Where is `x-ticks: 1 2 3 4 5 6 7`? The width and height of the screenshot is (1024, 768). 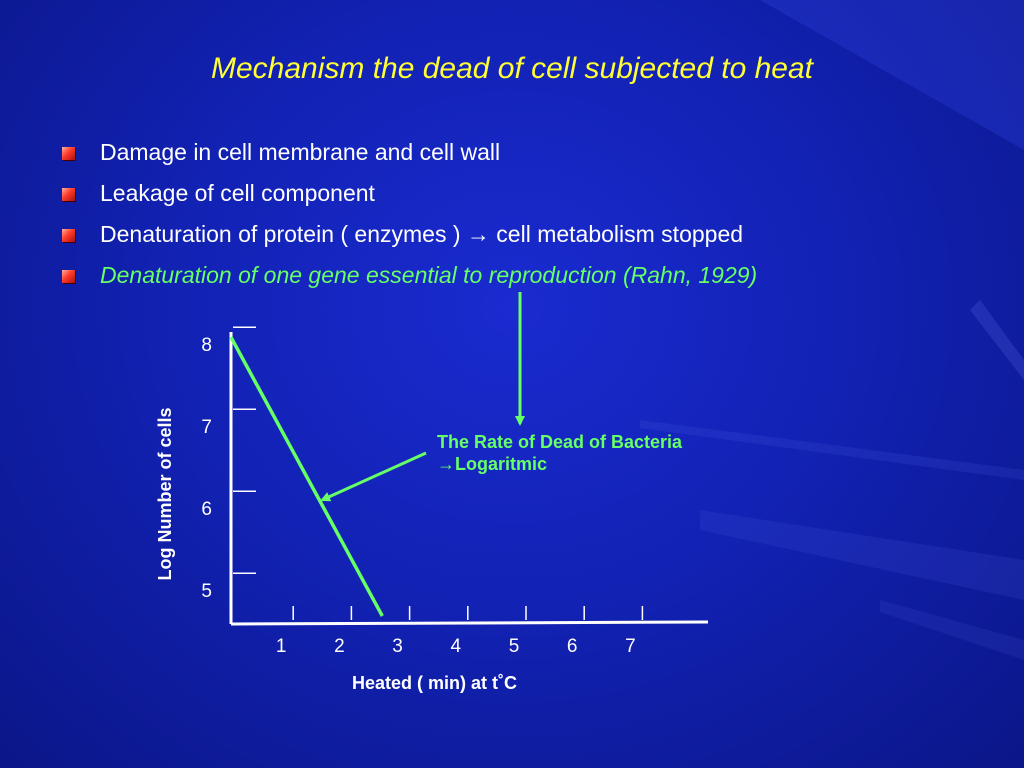
x-ticks: 1 2 3 4 5 6 7 is located at coordinates (460, 631).